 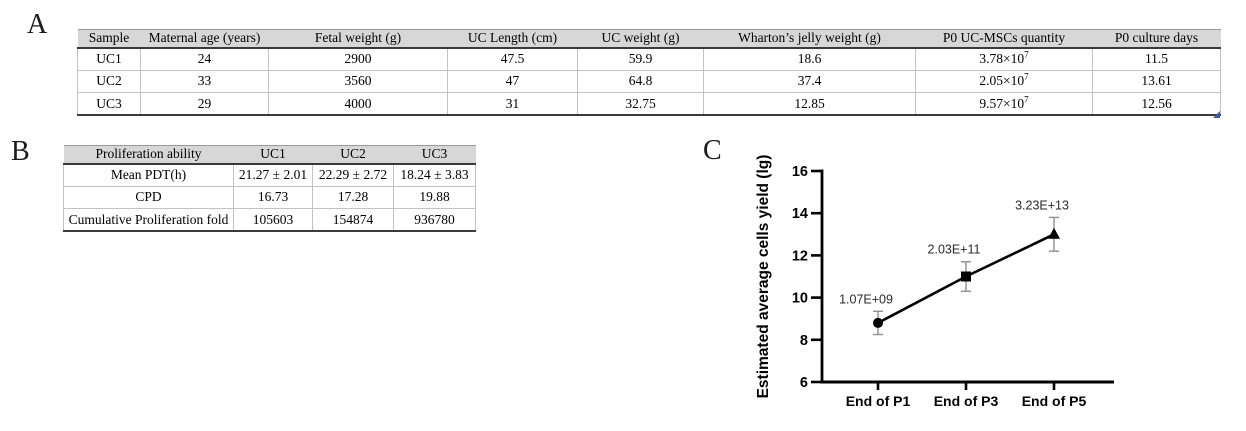 What do you see at coordinates (800, 299) in the screenshot?
I see `y-tick-label: 10` at bounding box center [800, 299].